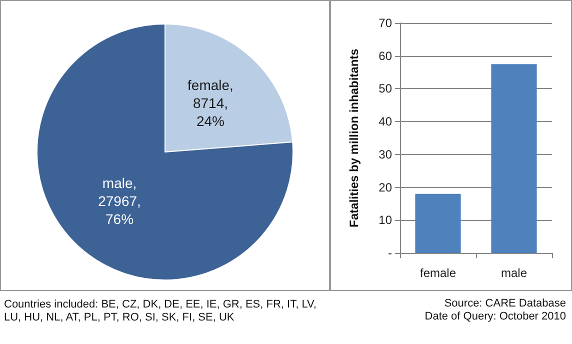  I want to click on y-tick-label: 10, so click(385, 220).